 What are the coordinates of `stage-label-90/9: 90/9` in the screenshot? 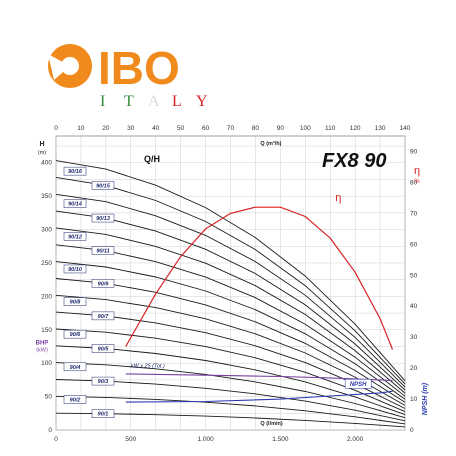 It's located at (103, 283).